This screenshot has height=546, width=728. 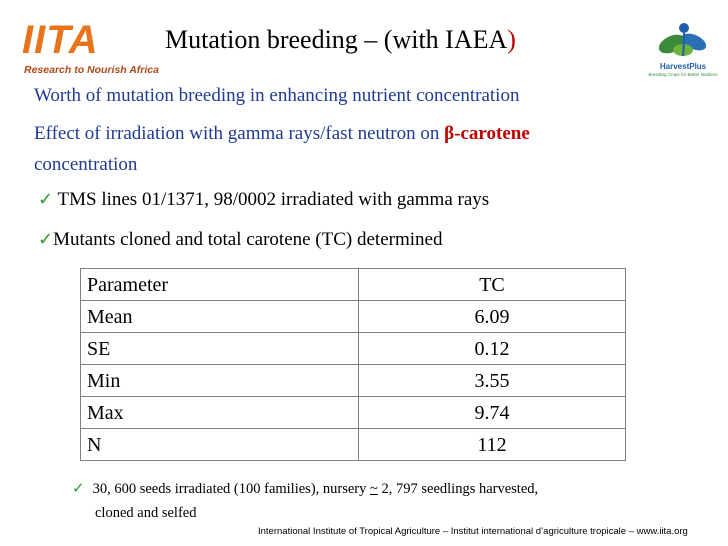 What do you see at coordinates (492, 284) in the screenshot?
I see `table-header-cell: TC` at bounding box center [492, 284].